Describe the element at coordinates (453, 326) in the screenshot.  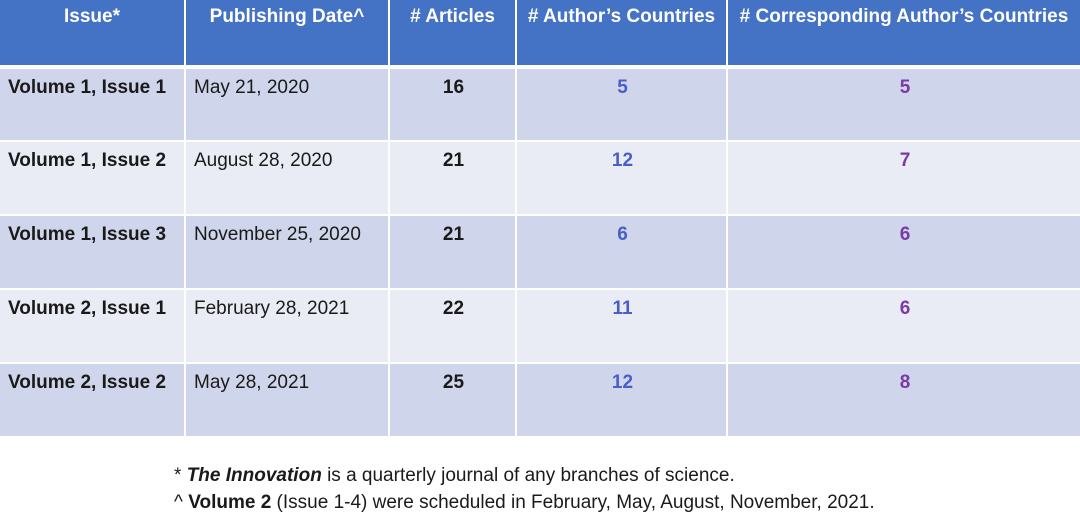
I see `cell-articles: 22` at that location.